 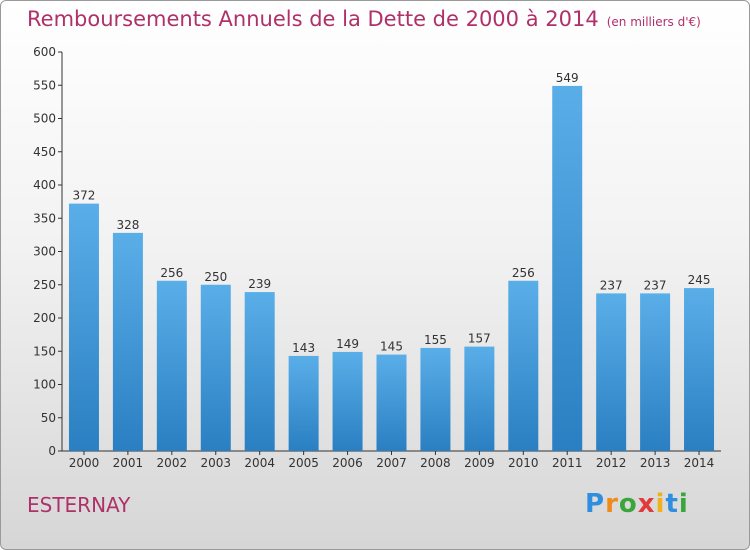 What do you see at coordinates (79, 505) in the screenshot?
I see `location-label: ESTERNAY` at bounding box center [79, 505].